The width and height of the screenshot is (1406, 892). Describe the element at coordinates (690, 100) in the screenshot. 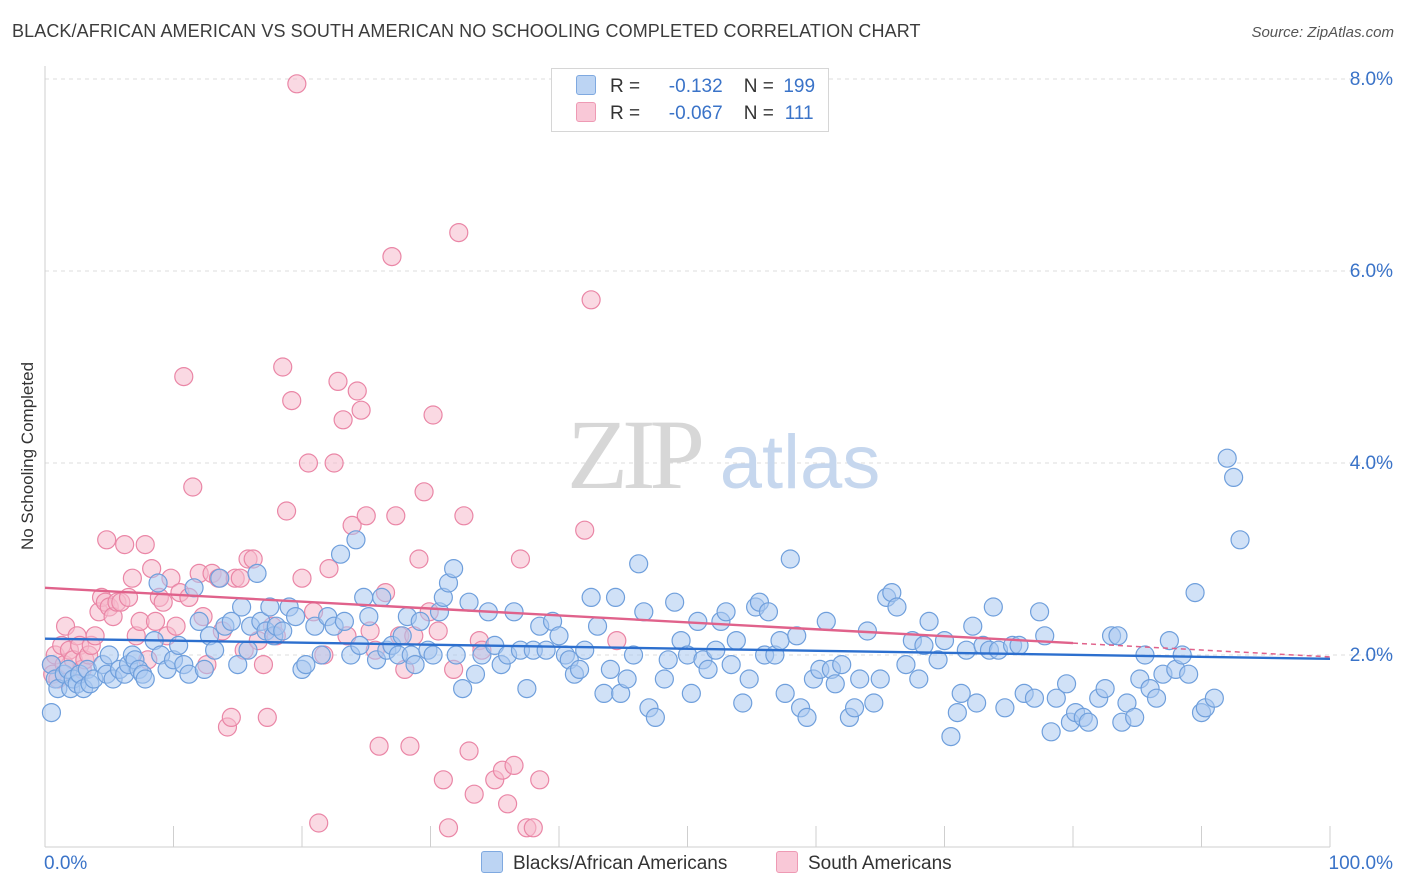

I see `correlation-legend: R = -0.132 N = 199 R = -0.067 N = 111` at that location.